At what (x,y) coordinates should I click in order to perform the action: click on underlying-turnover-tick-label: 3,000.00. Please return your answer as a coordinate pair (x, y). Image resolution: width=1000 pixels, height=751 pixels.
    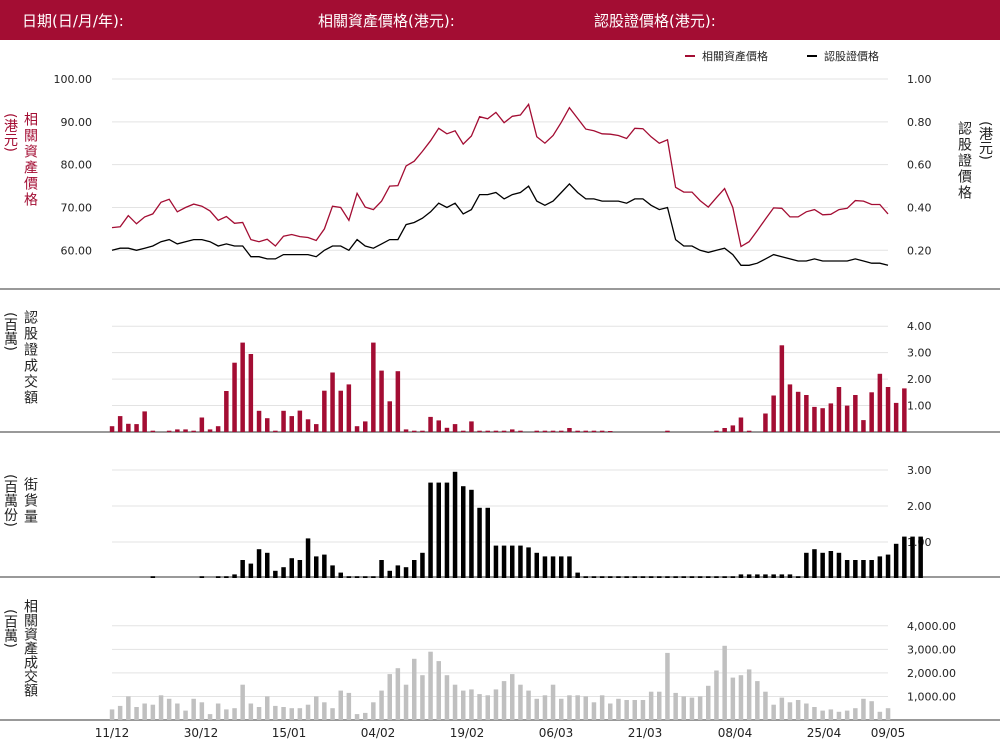
    Looking at the image, I should click on (931, 649).